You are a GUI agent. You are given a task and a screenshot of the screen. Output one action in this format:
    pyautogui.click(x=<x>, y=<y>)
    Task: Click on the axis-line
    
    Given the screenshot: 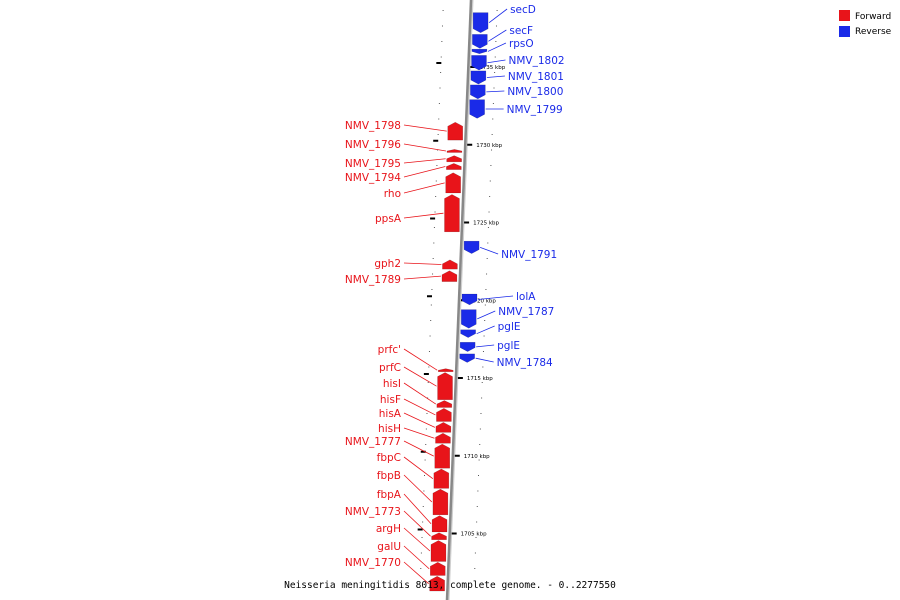 What is the action you would take?
    pyautogui.click(x=459, y=300)
    